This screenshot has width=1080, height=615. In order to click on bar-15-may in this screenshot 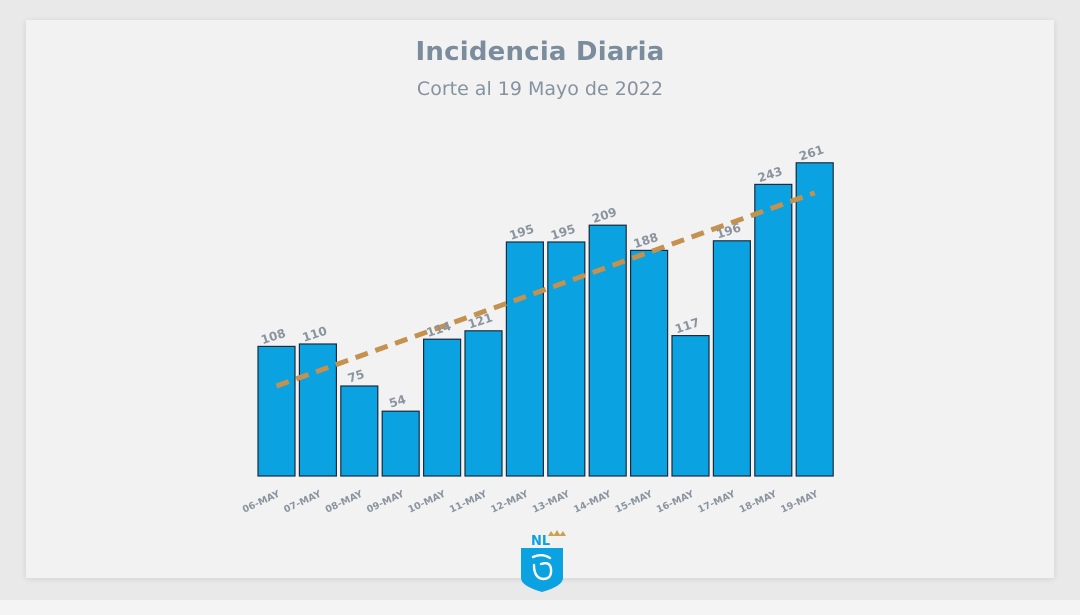, I will do `click(649, 363)`.